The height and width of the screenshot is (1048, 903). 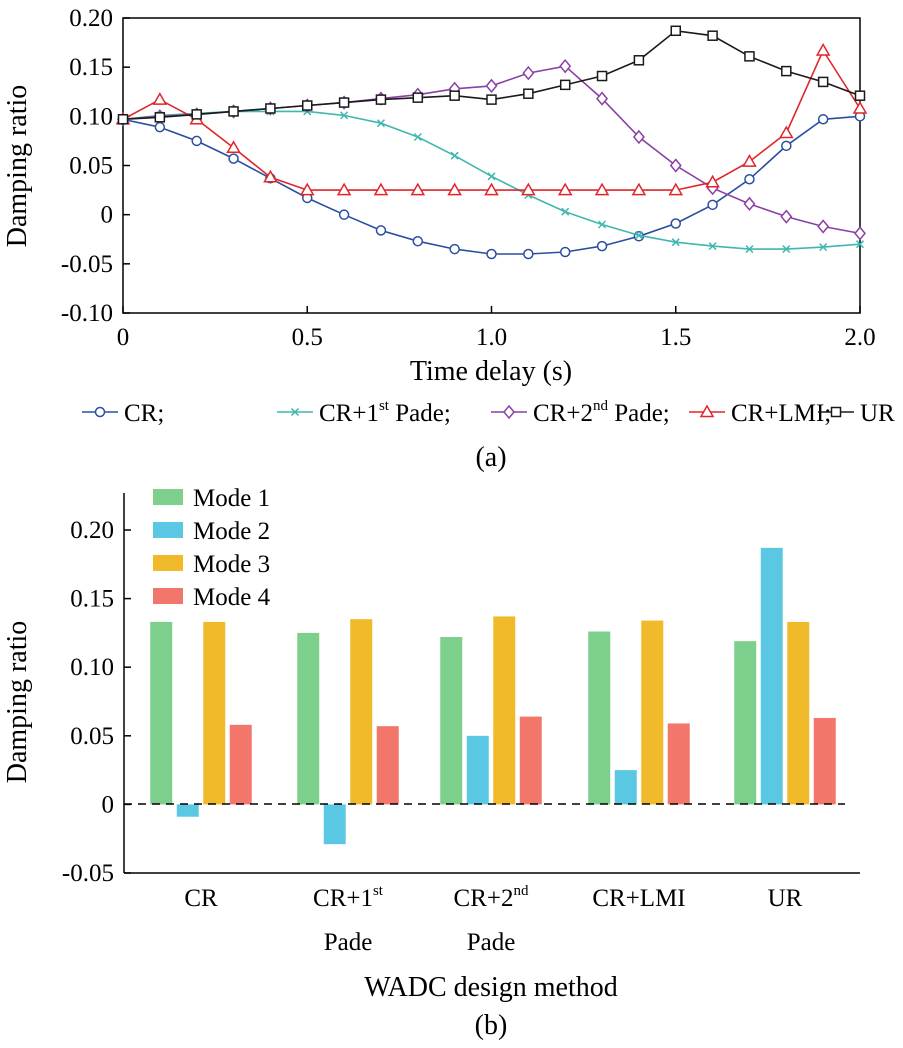 I want to click on y-tick-label: -0.10, so click(x=87, y=313).